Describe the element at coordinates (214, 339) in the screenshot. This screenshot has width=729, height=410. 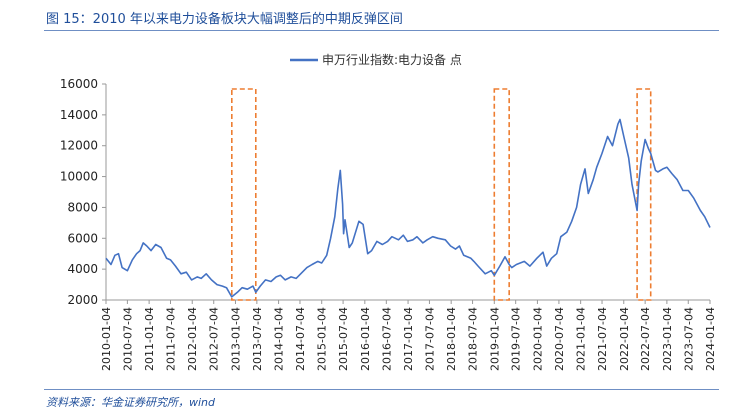
I see `x-tick-label: 2012-07-04` at that location.